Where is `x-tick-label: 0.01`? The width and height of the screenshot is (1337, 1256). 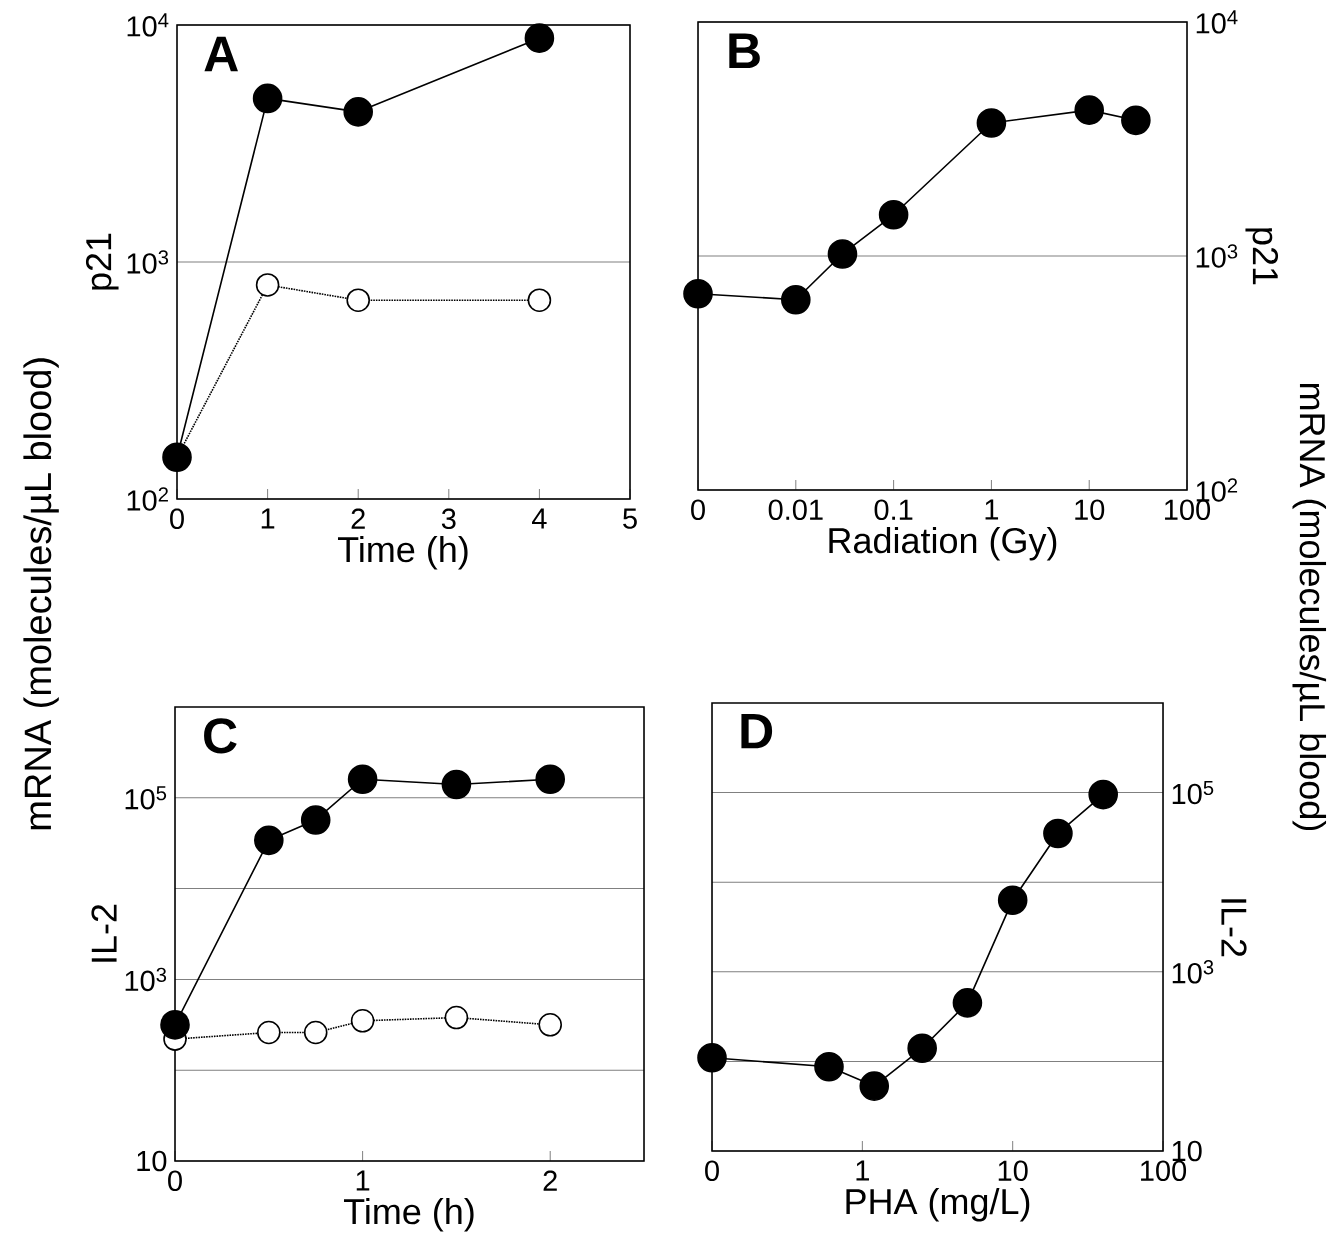
x-tick-label: 0.01 is located at coordinates (795, 510).